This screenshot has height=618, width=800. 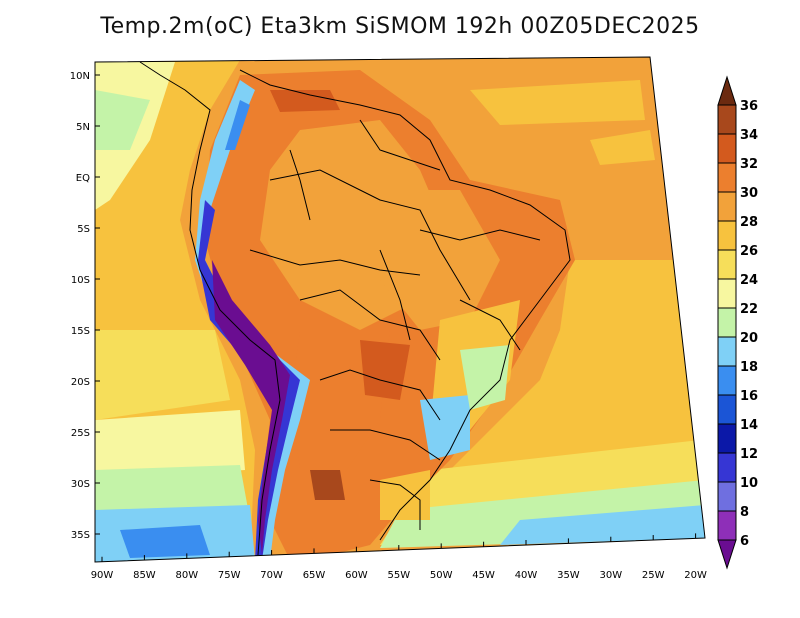 I want to click on colorbar-label: 24, so click(x=749, y=280).